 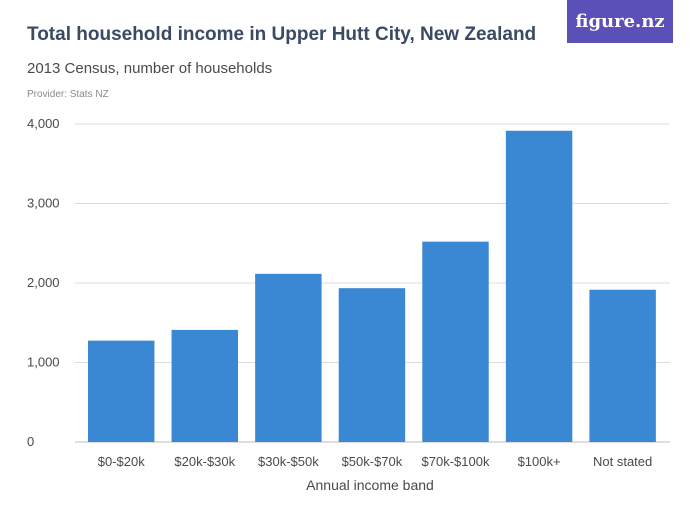 I want to click on y-tick-label: 1,000, so click(x=43, y=362).